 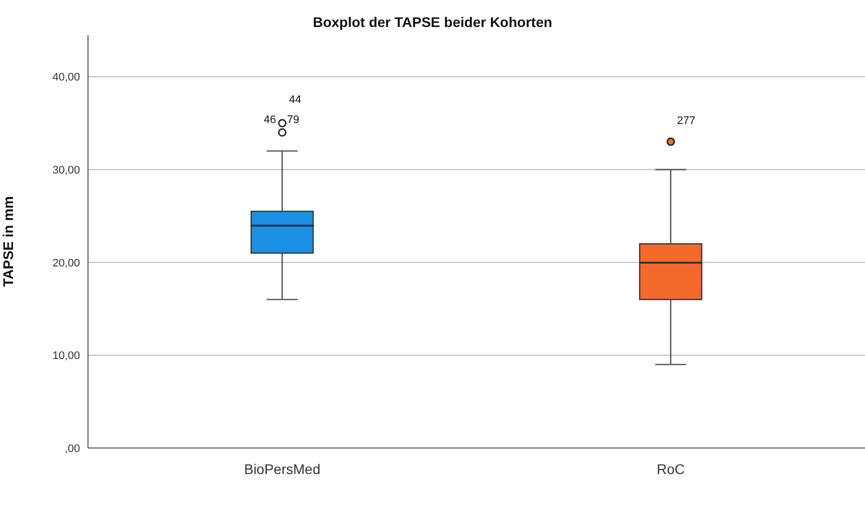 I want to click on annotation: 46, so click(x=269, y=120).